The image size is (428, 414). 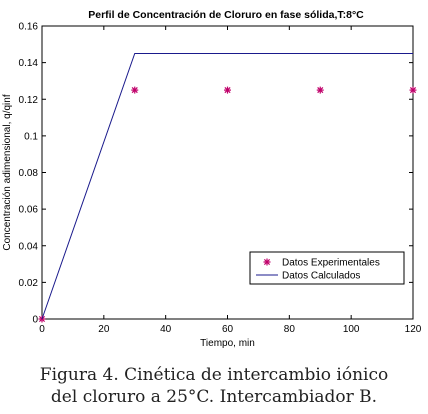 What do you see at coordinates (290, 329) in the screenshot?
I see `x-tick-label: 80` at bounding box center [290, 329].